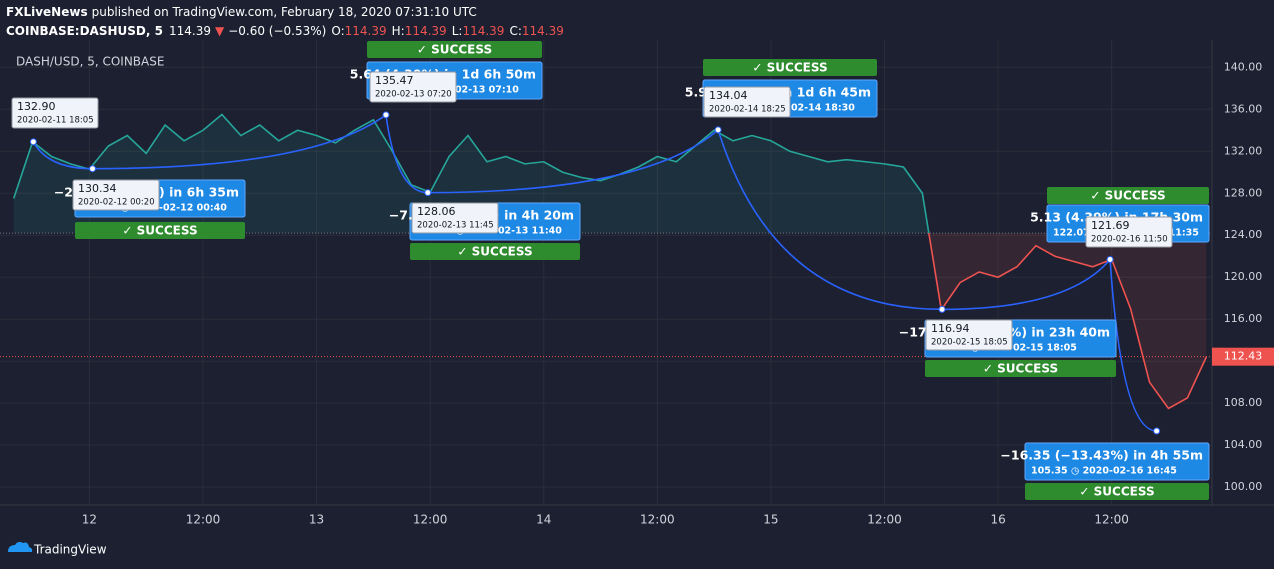  I want to click on symbol: COINBASE:DASHUSD, 5, so click(84, 31).